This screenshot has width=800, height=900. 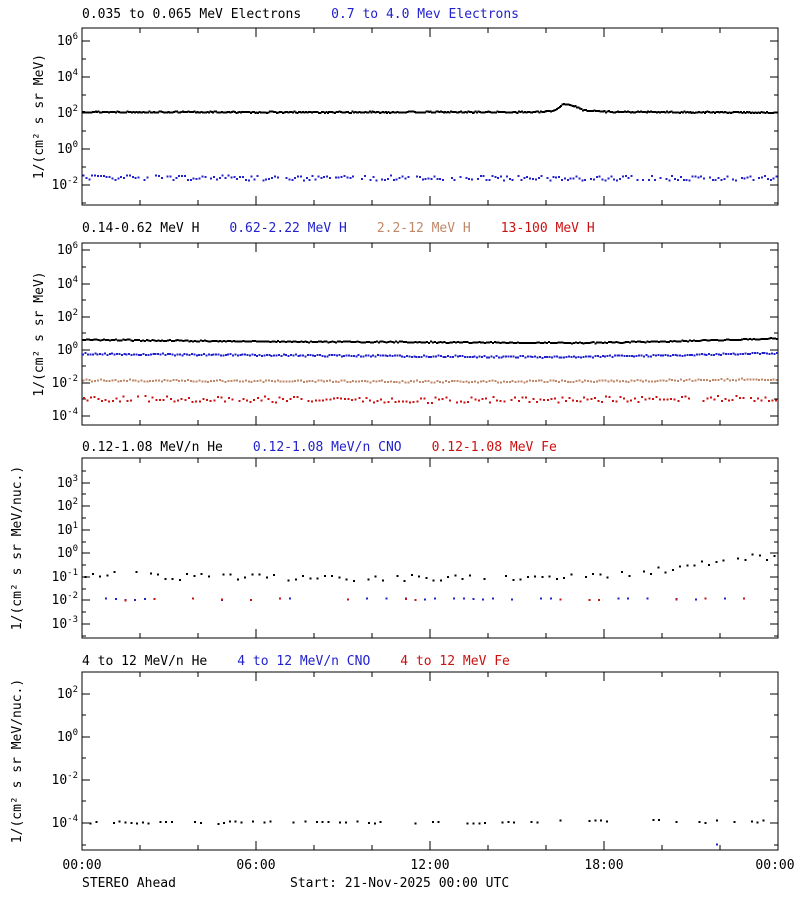 What do you see at coordinates (425, 14) in the screenshot?
I see `panel-1-title-seg-1: 0.7 to 4.0 Mev Electrons` at bounding box center [425, 14].